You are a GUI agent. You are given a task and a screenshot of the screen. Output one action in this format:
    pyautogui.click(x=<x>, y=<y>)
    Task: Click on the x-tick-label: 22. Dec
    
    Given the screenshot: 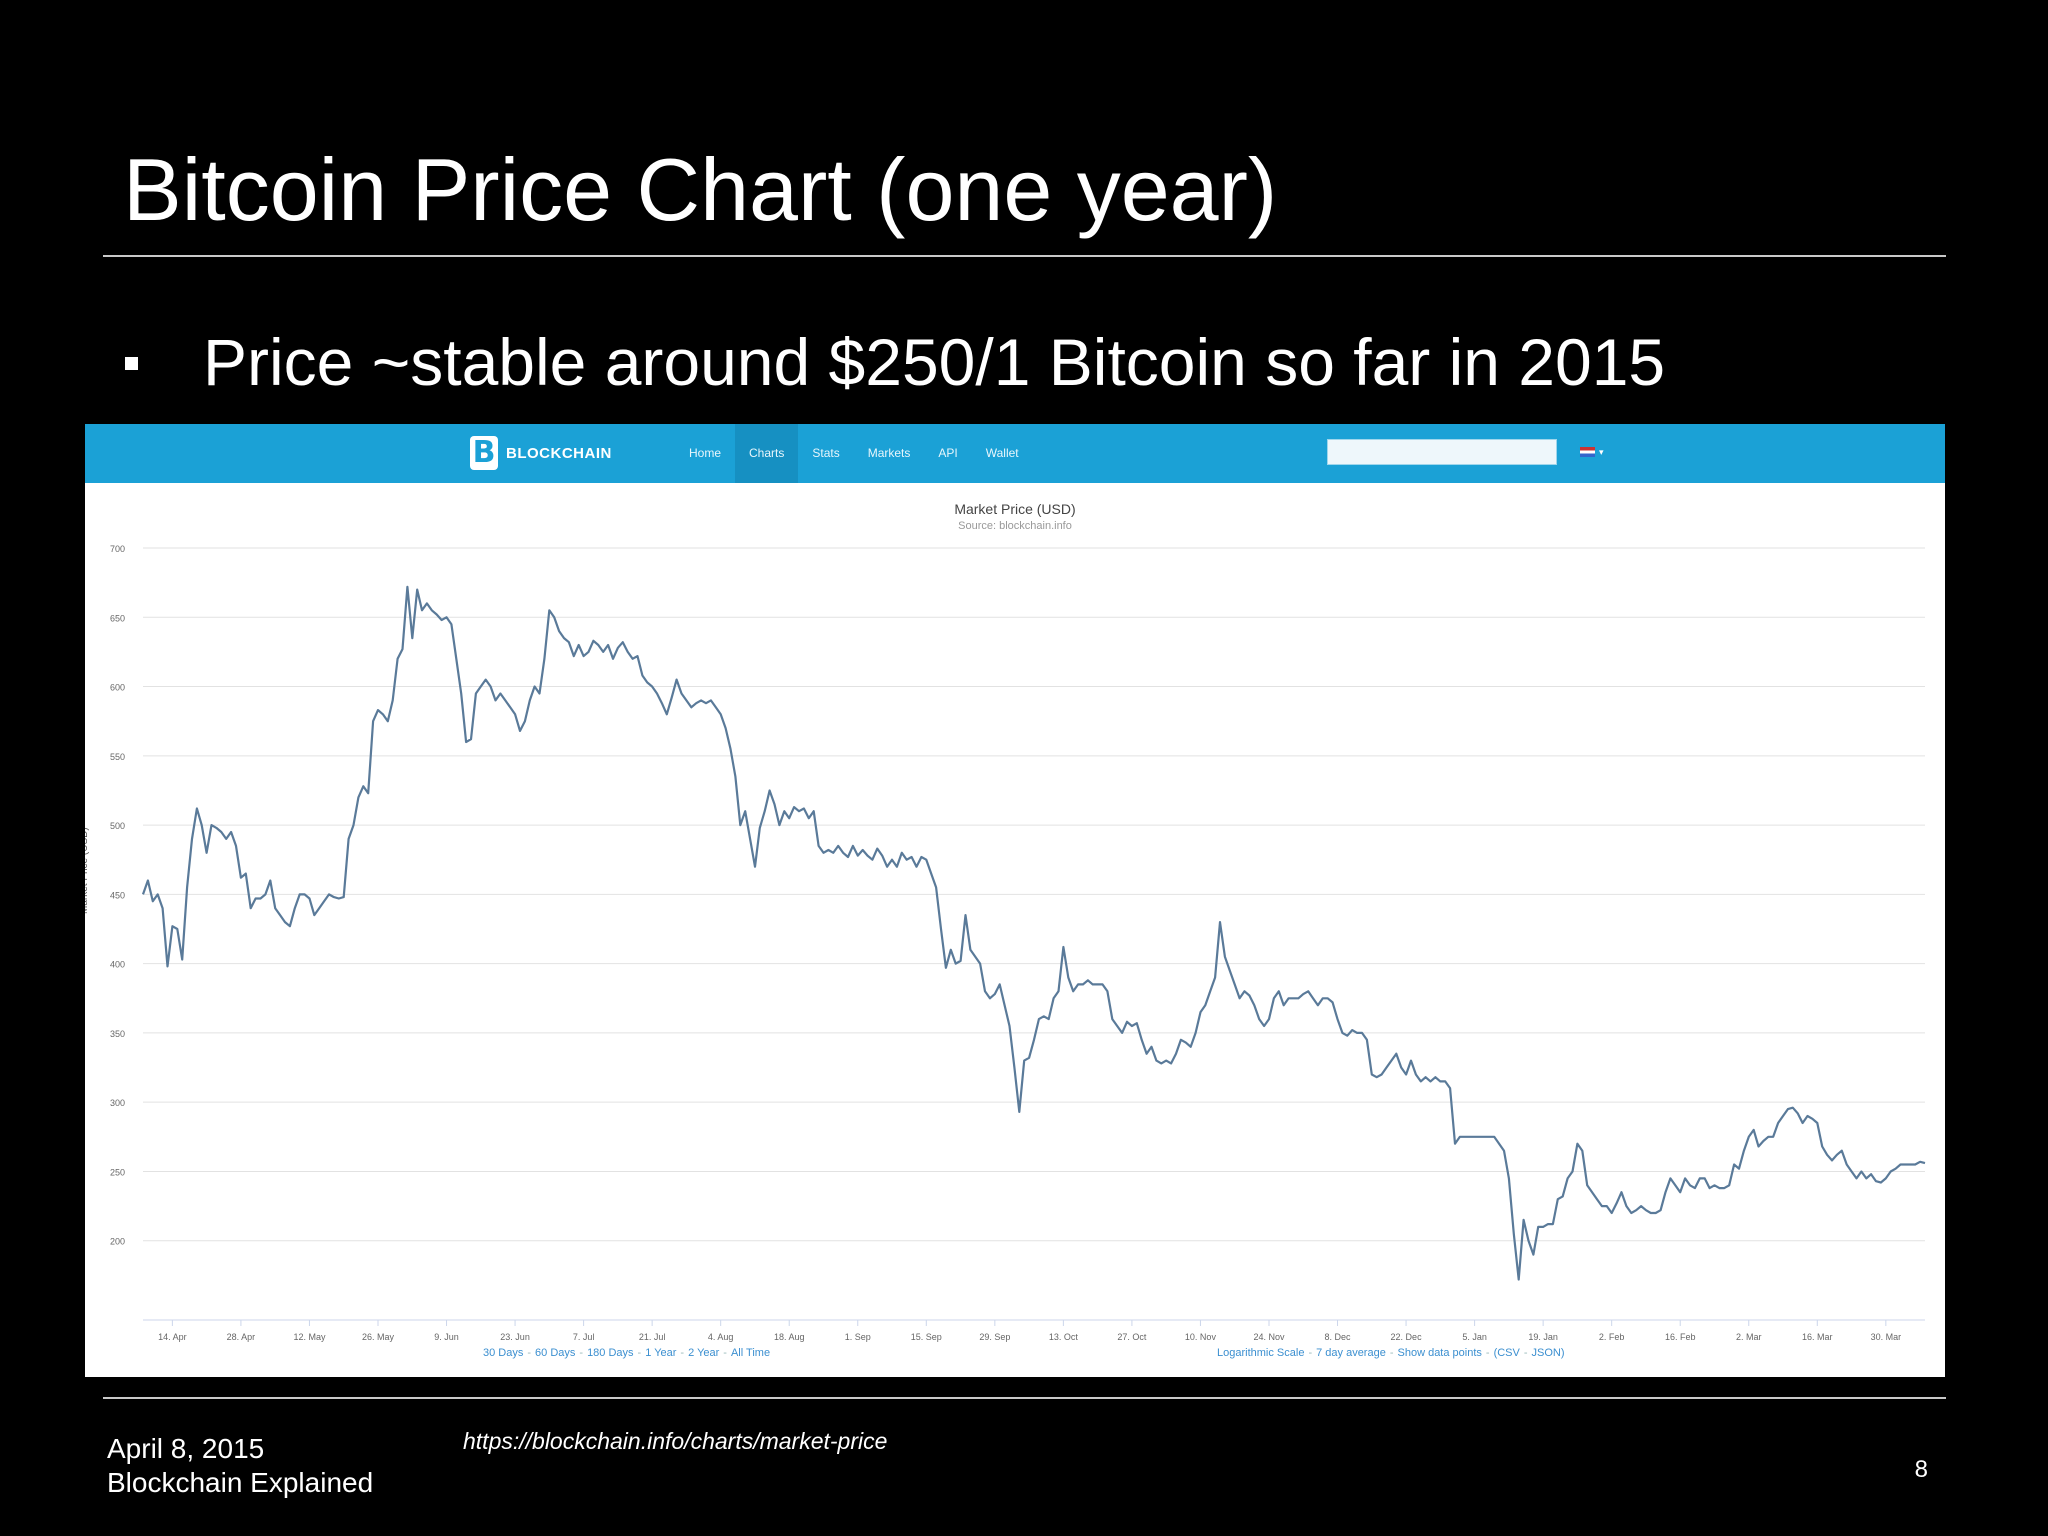 What is the action you would take?
    pyautogui.click(x=1407, y=1337)
    